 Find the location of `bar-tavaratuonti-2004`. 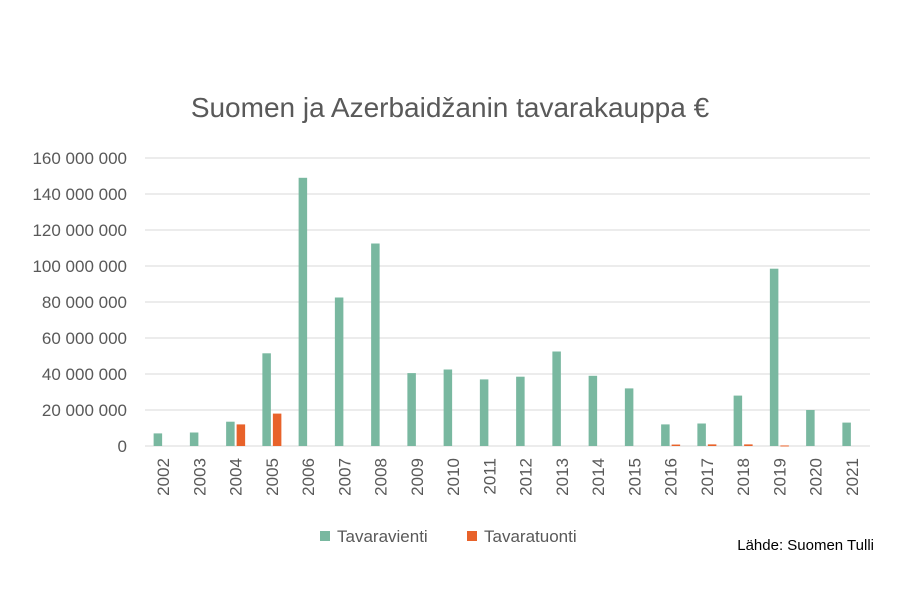

bar-tavaratuonti-2004 is located at coordinates (241, 435).